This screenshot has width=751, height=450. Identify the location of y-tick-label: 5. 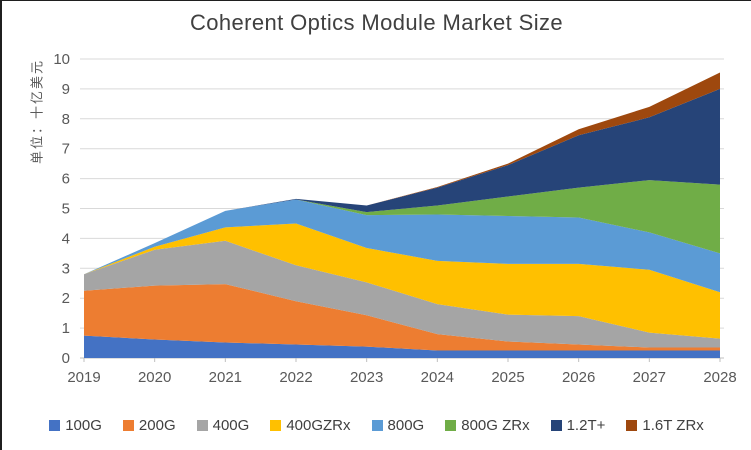
(66, 209).